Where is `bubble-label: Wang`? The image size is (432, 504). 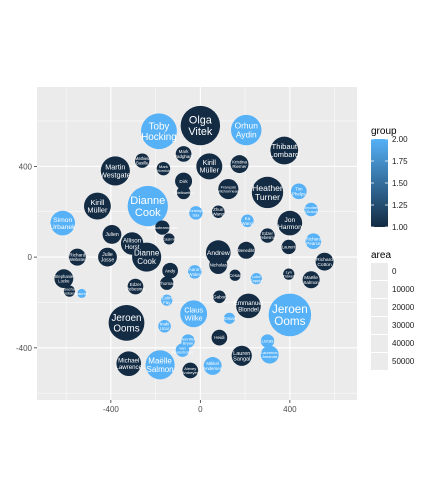 bubble-label: Wang is located at coordinates (248, 223).